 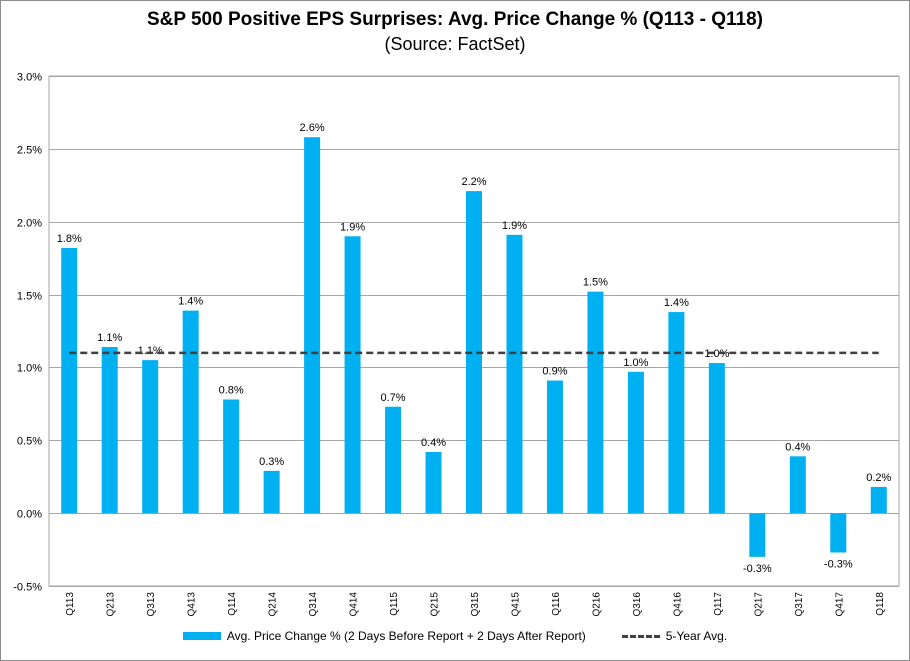 I want to click on x-tick-label: Q417, so click(x=839, y=604).